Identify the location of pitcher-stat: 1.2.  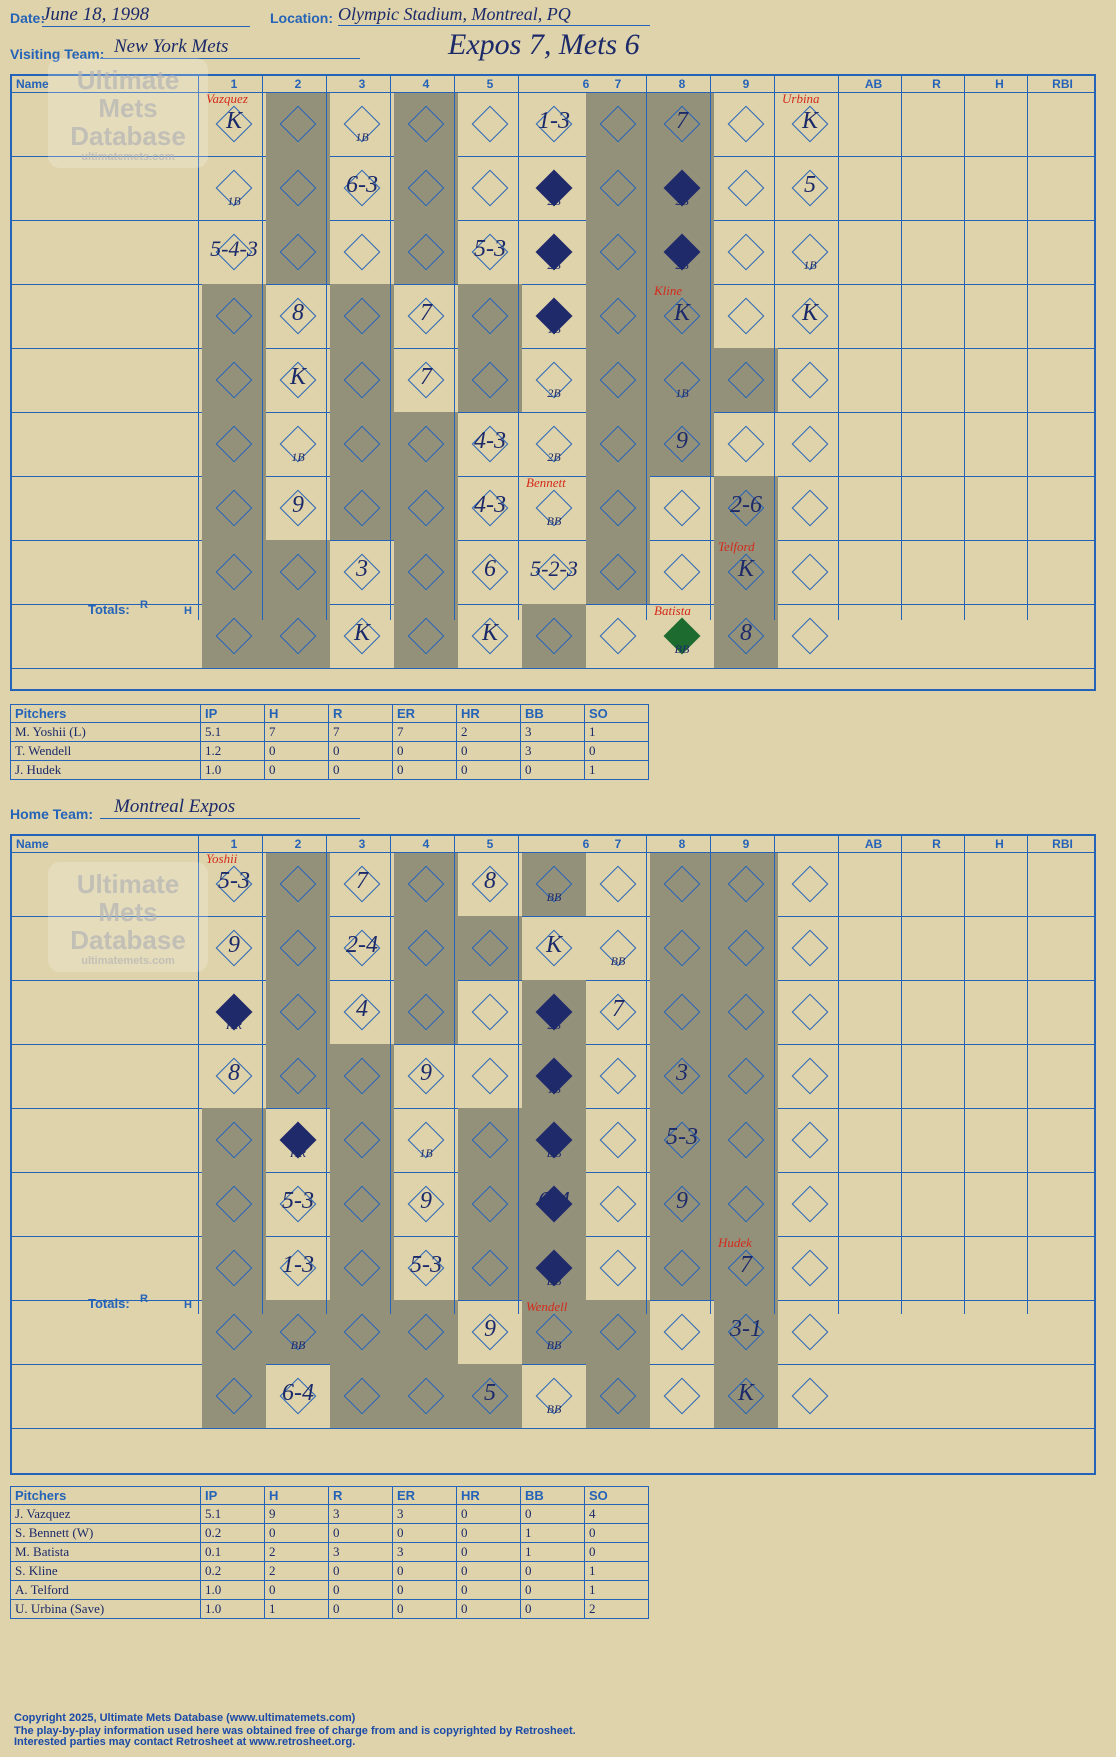
(232, 751).